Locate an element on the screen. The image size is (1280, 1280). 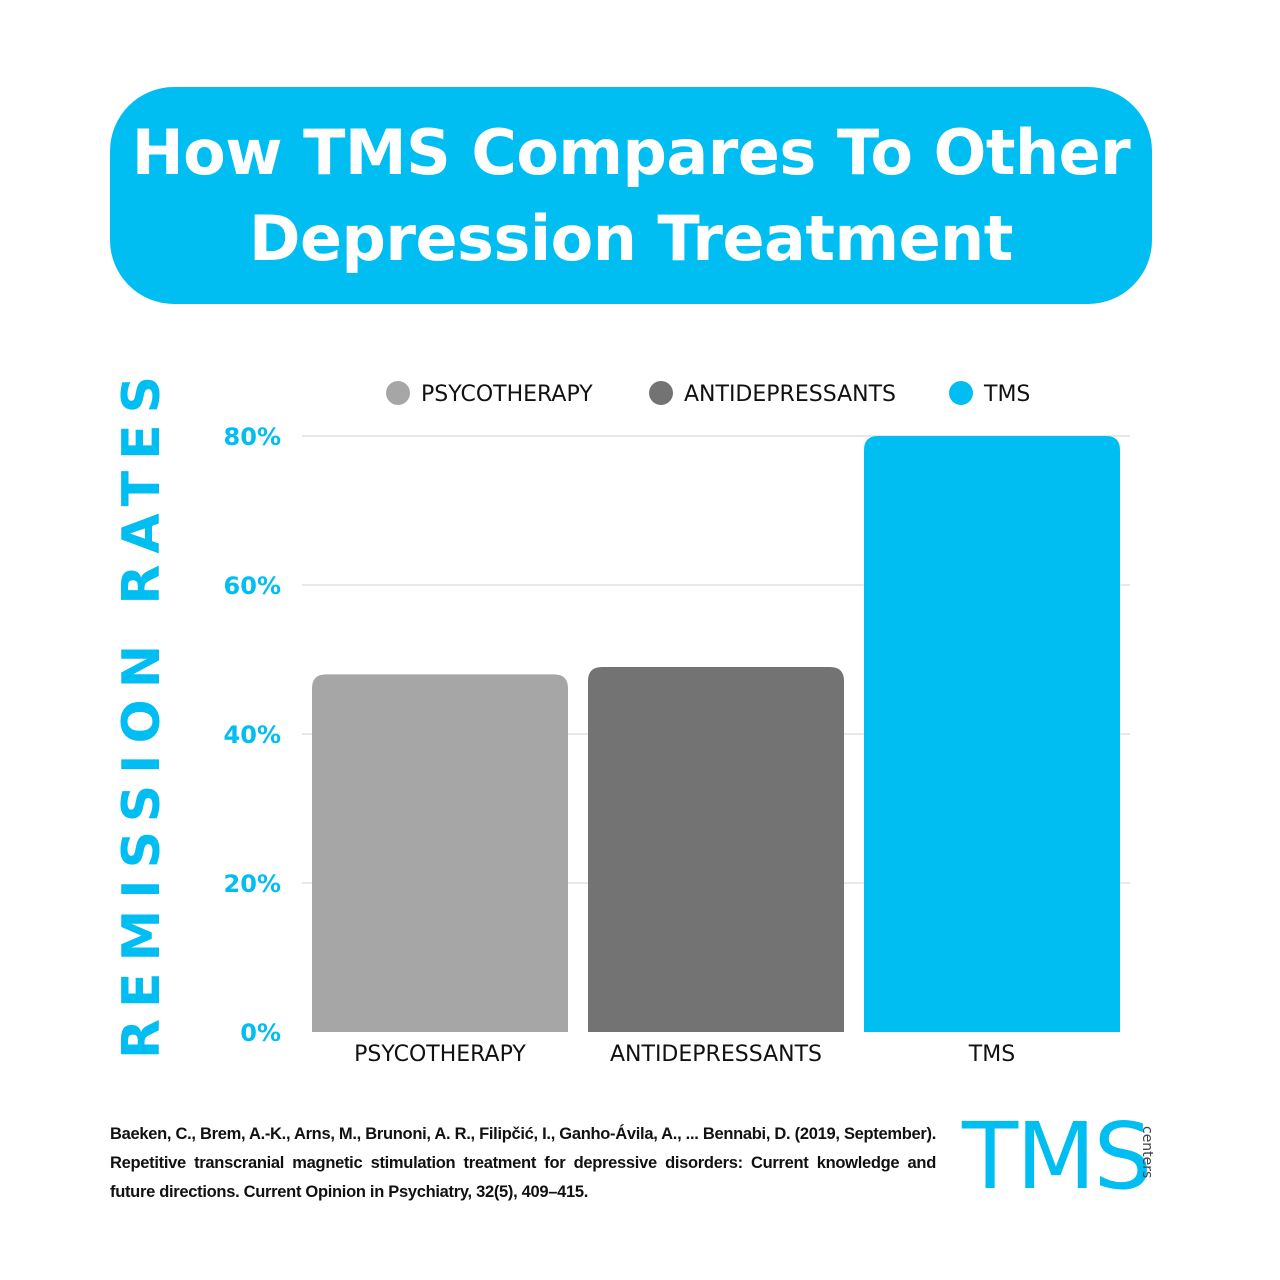
tms-logo-subtitle: centers is located at coordinates (1147, 1152).